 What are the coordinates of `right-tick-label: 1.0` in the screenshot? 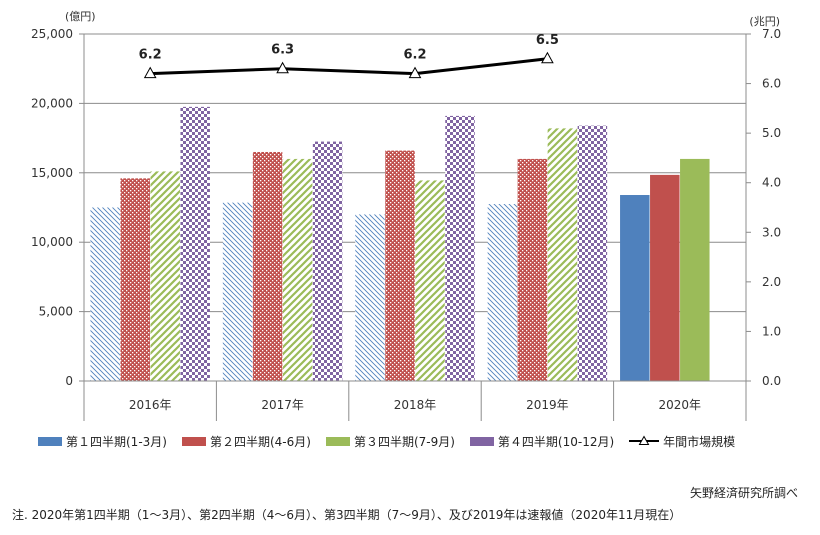 It's located at (771, 331).